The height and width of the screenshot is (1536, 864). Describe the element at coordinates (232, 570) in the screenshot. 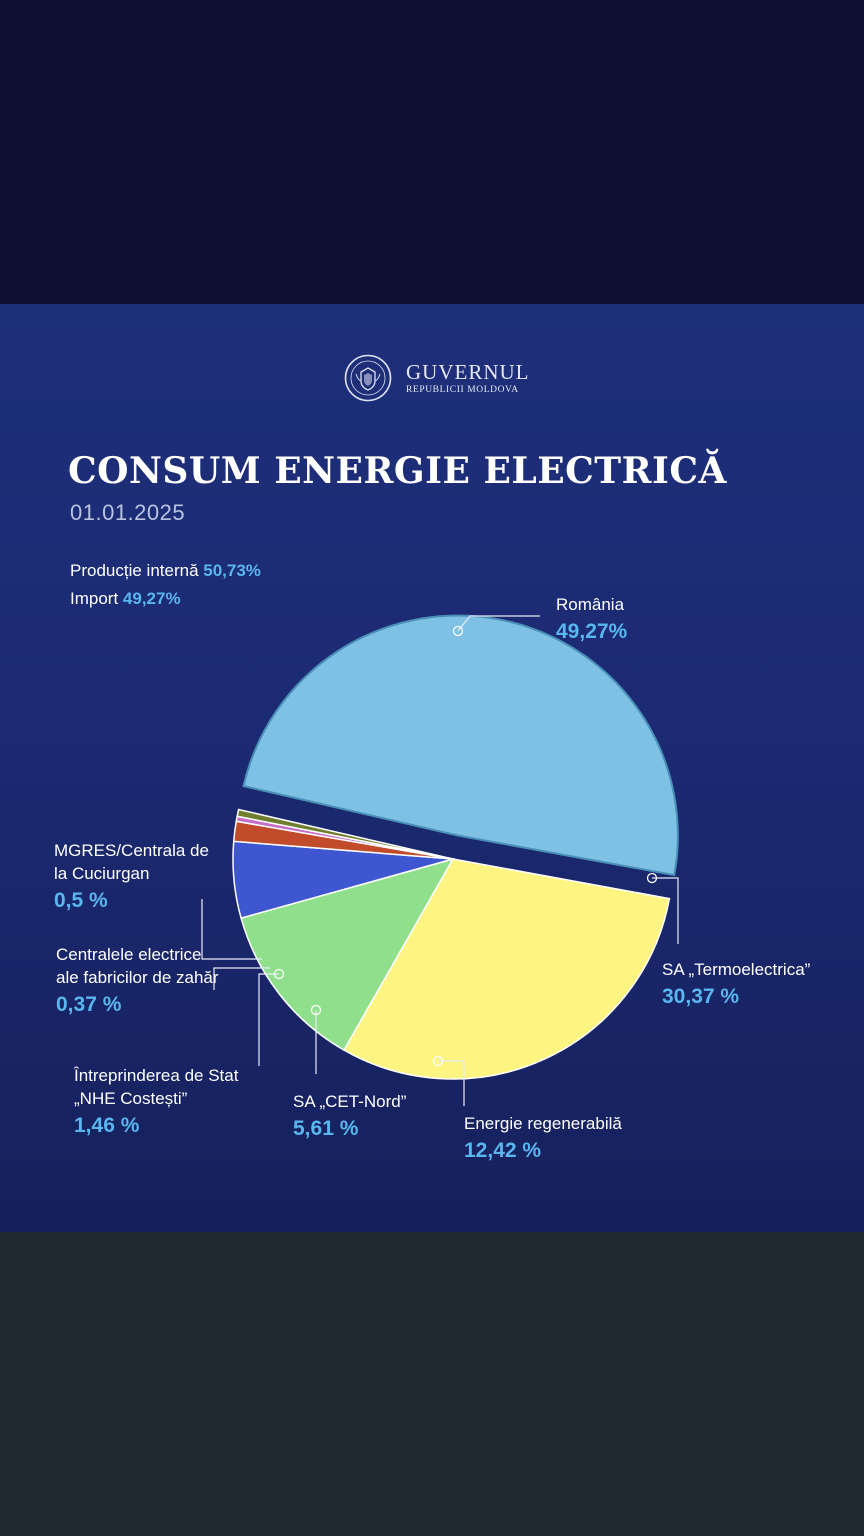

I see `summary-internal-value: 50,73%` at that location.